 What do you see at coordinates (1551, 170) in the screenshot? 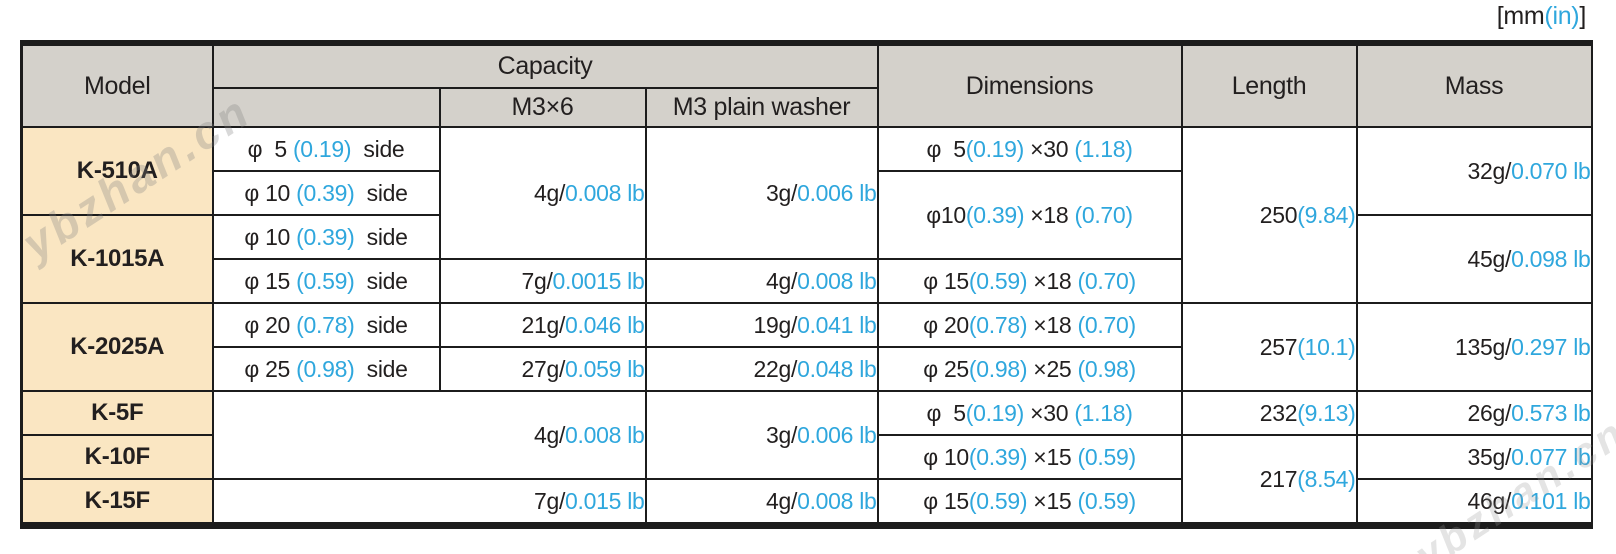
I see `value-inch: 0.070 lb` at bounding box center [1551, 170].